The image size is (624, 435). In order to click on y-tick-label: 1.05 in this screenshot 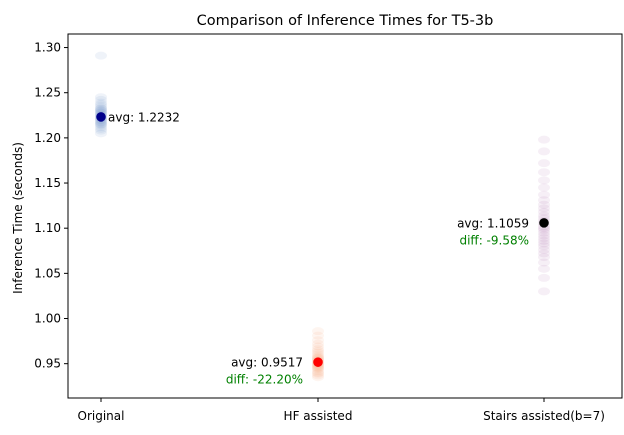, I will do `click(47, 273)`.